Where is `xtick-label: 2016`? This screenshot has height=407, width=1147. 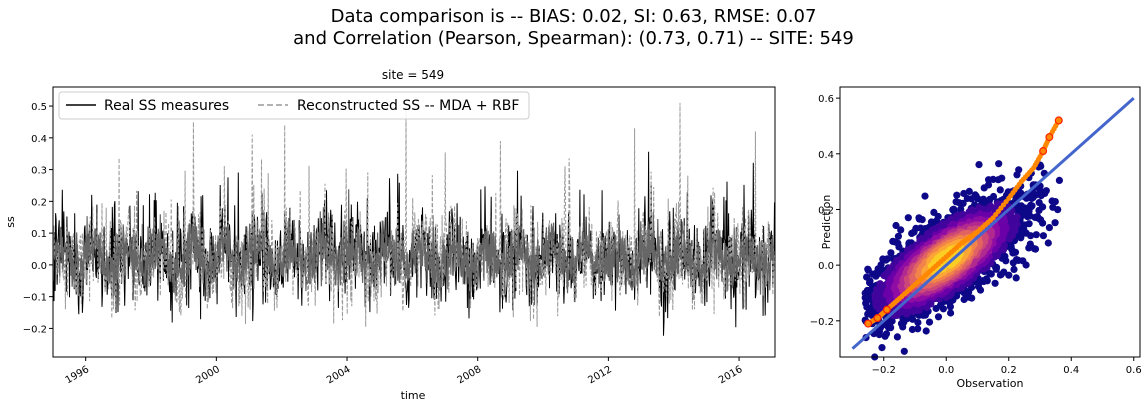
xtick-label: 2016 is located at coordinates (731, 375).